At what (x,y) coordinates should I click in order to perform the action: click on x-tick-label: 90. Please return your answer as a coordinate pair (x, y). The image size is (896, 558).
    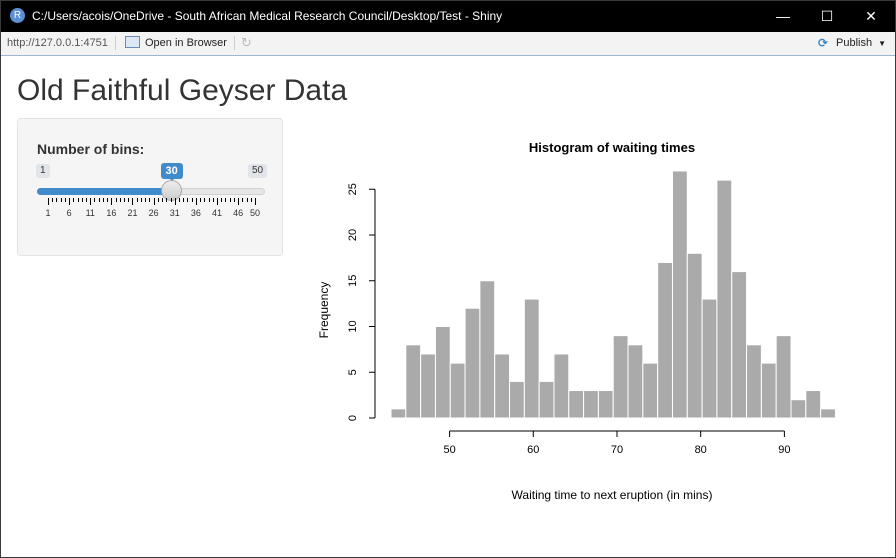
    Looking at the image, I should click on (784, 450).